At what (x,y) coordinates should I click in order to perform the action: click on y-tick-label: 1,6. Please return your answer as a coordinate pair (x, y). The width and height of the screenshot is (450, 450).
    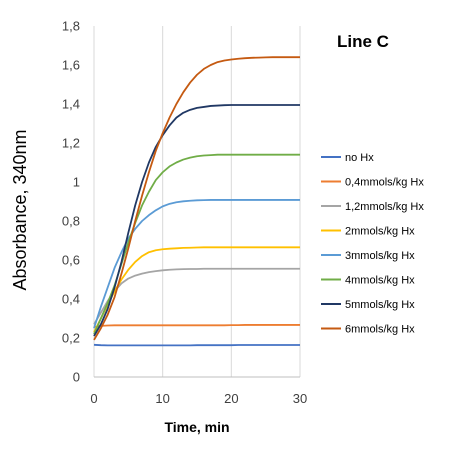
    Looking at the image, I should click on (71, 65).